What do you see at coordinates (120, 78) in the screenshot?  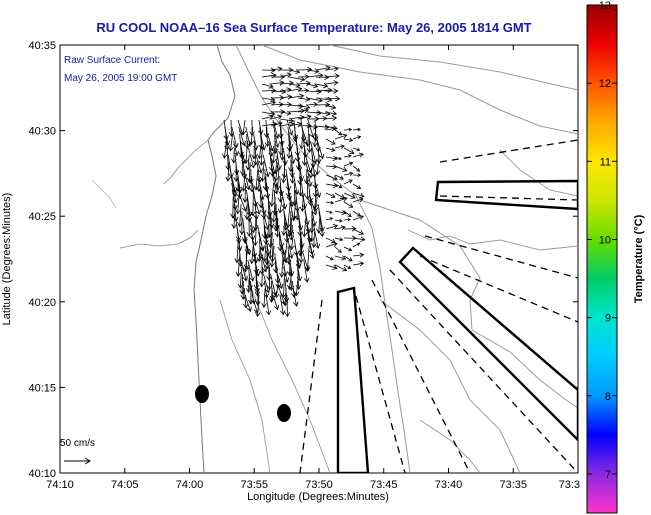 I see `legend-line-2: May 26, 2005 19:00 GMT` at bounding box center [120, 78].